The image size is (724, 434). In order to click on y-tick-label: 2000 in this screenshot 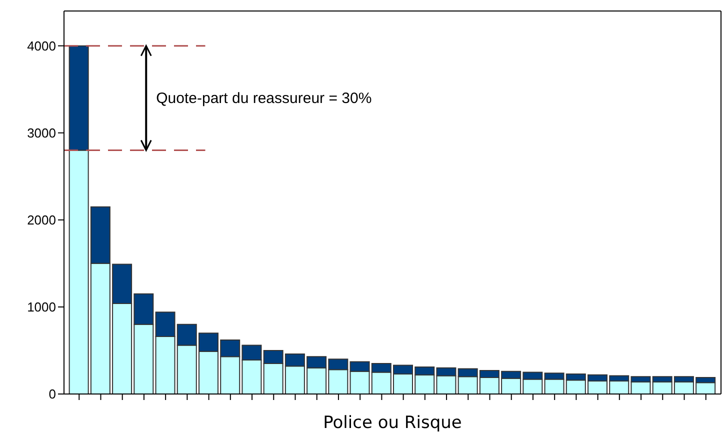, I will do `click(41, 220)`.